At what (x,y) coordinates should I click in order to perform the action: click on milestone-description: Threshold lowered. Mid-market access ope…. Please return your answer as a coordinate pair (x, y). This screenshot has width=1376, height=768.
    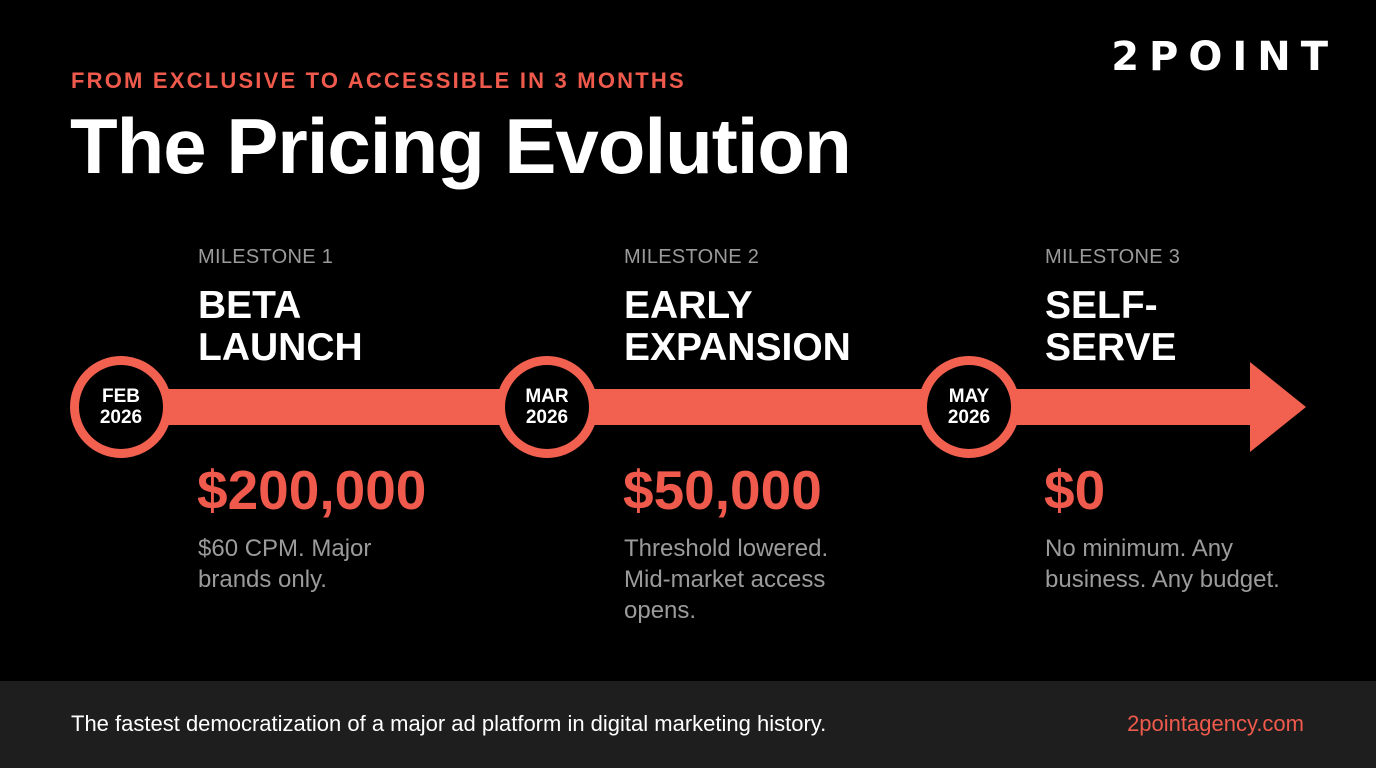
    Looking at the image, I should click on (726, 579).